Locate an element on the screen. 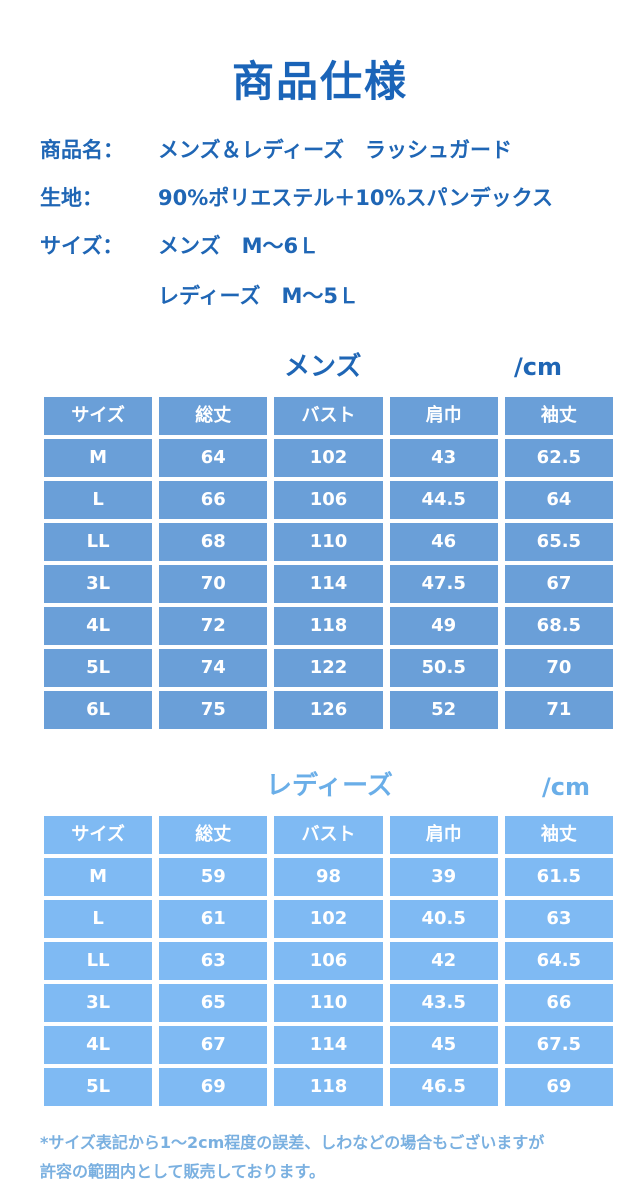 This screenshot has height=1186, width=640. spec-product-name: 商品名： メンズ＆レディーズ ラッシュガード is located at coordinates (276, 149).